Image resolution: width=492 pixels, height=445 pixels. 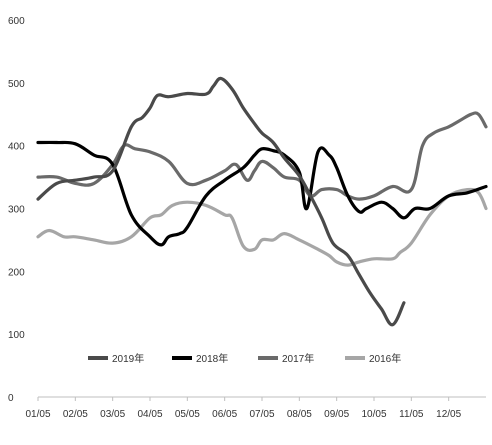 I want to click on x-tick-label: 12/05, so click(x=448, y=414).